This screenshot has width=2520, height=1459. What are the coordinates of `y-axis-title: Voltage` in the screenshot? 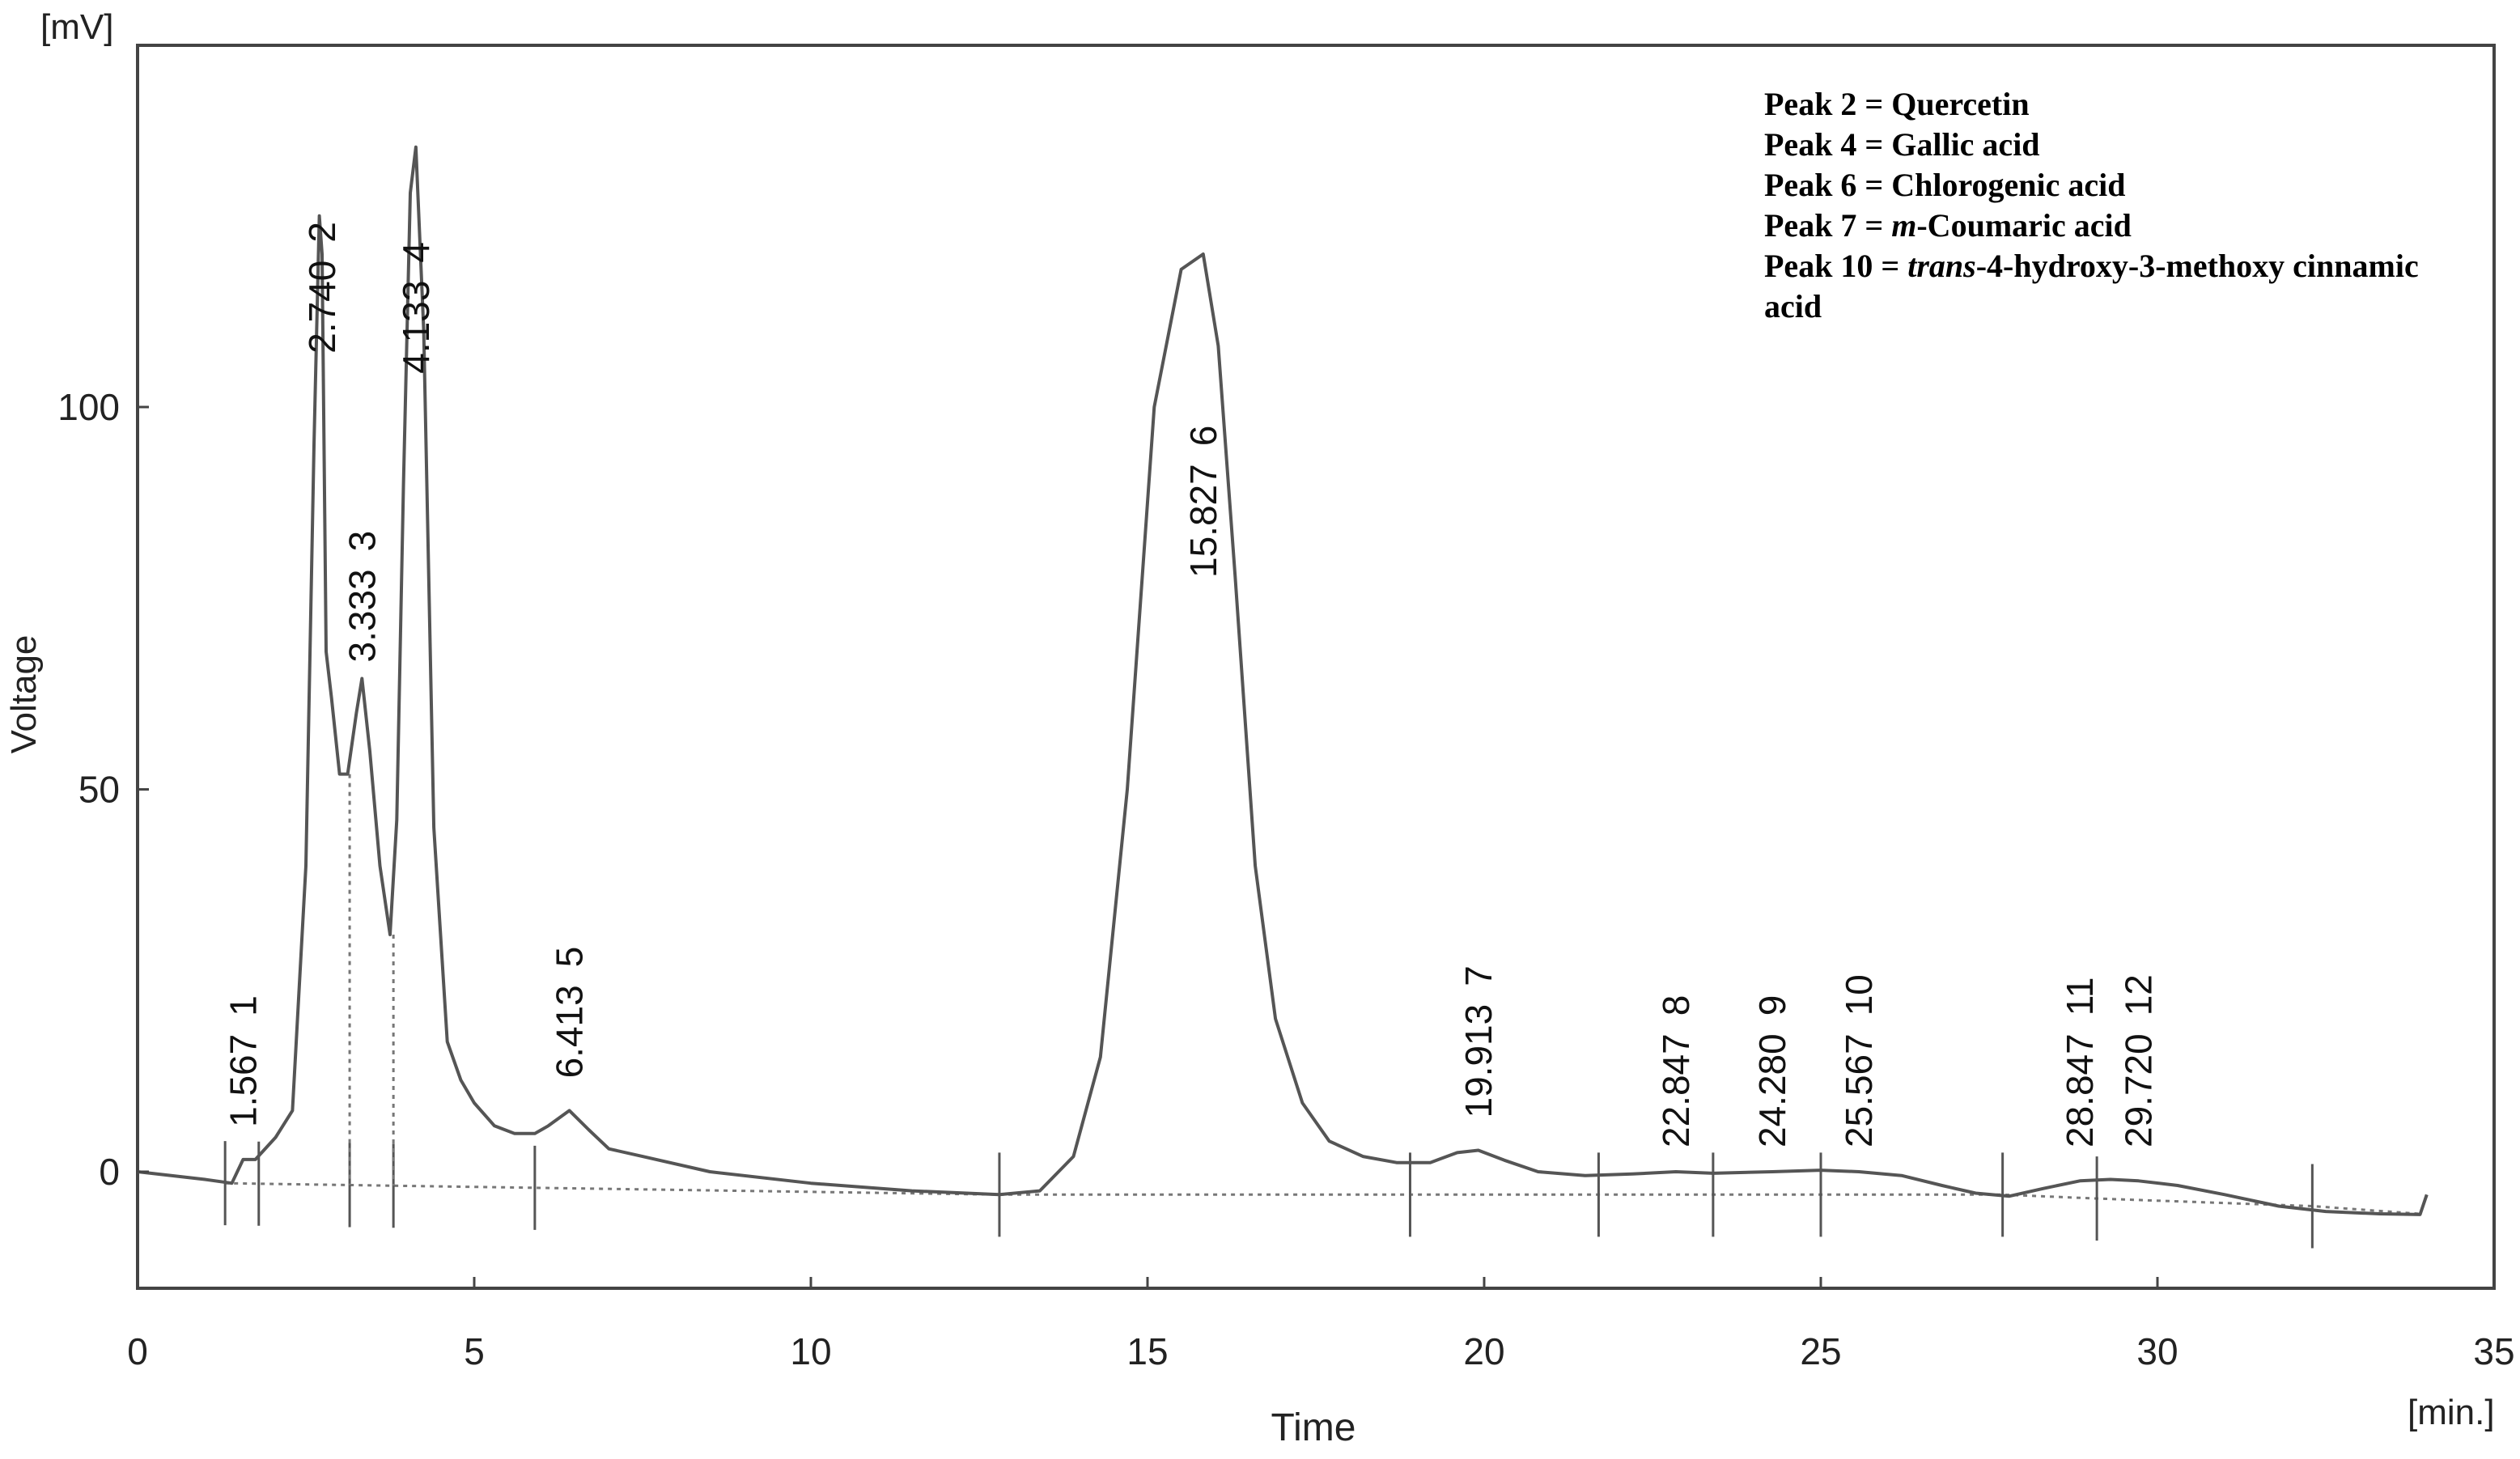 It's located at (24, 694).